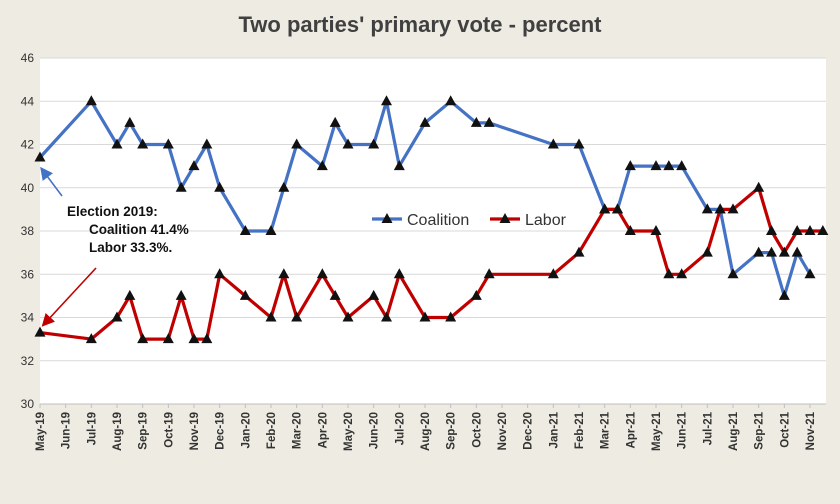 This screenshot has width=840, height=504. Describe the element at coordinates (28, 58) in the screenshot. I see `y-tick-label: 46` at that location.